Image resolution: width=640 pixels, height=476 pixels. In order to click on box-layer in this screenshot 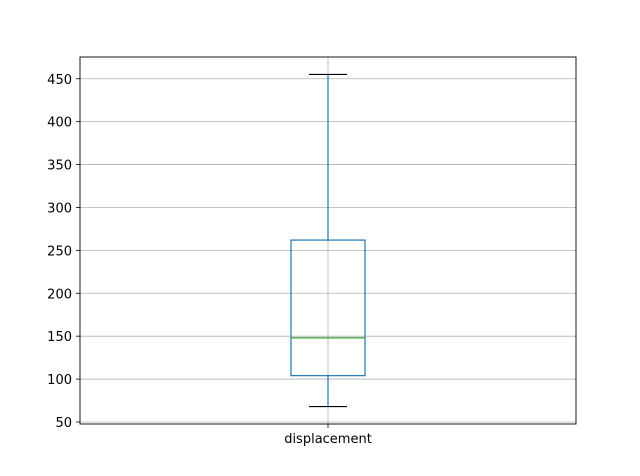, I will do `click(328, 240)`.